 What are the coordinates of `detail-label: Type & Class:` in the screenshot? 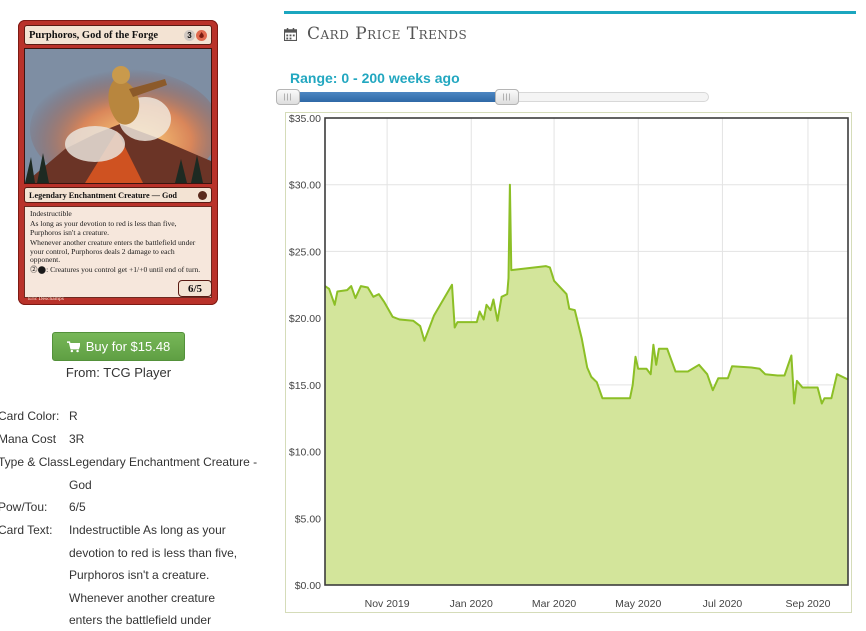 It's located at (34, 462).